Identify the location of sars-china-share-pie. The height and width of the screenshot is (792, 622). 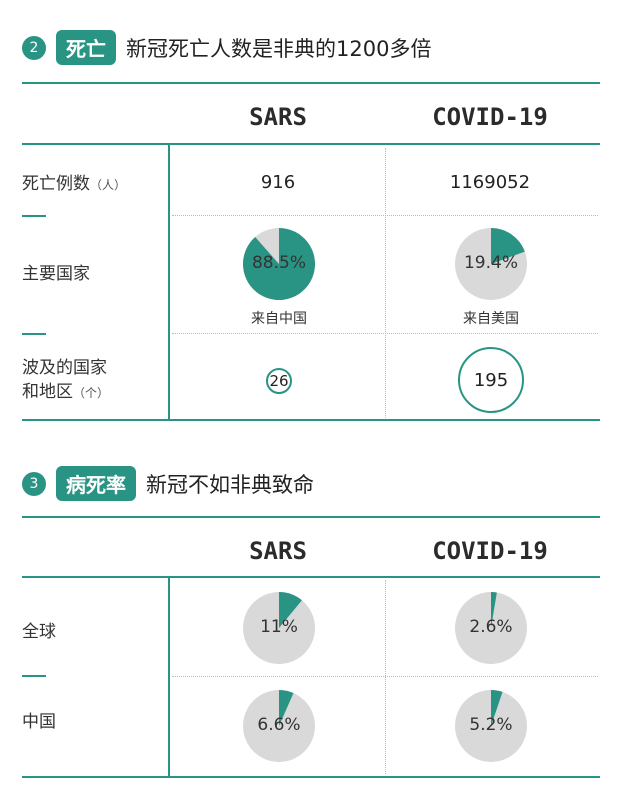
(279, 264).